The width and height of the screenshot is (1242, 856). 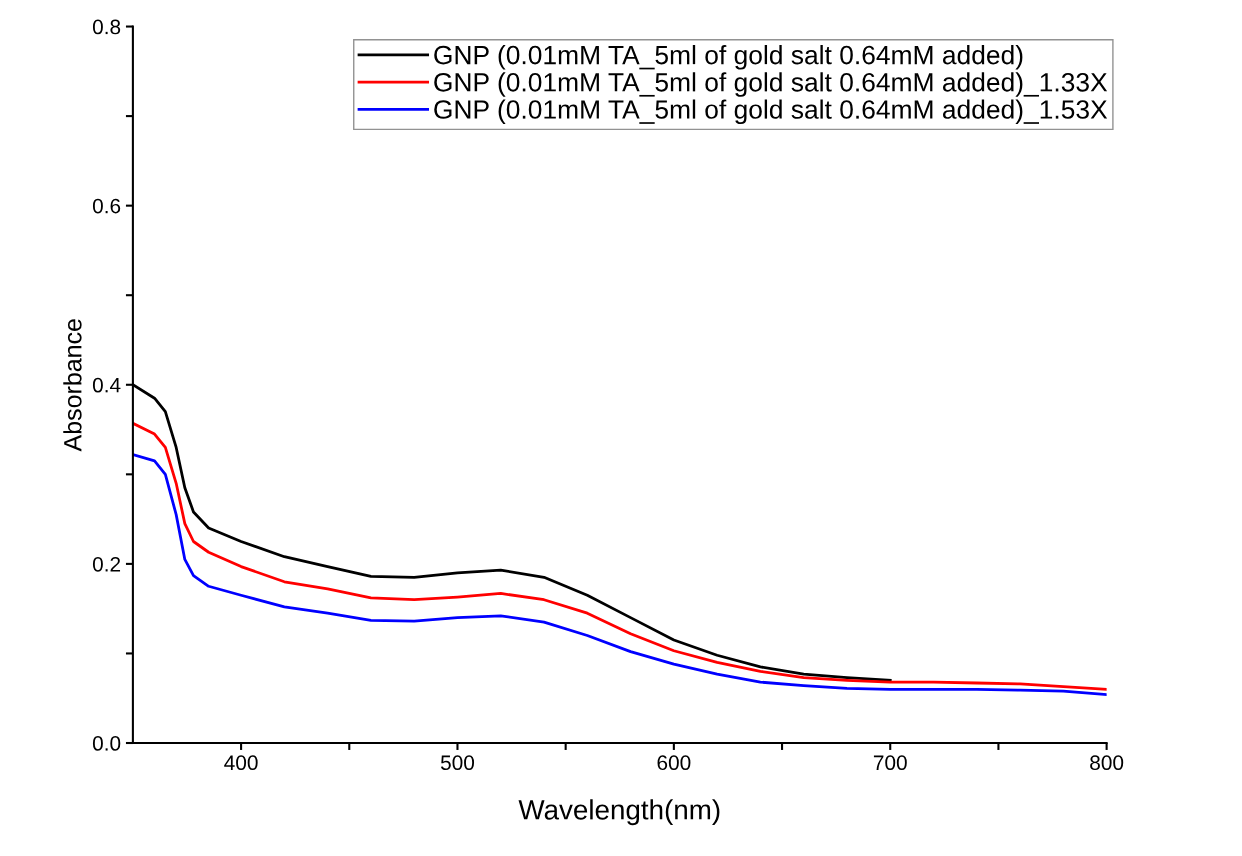 I want to click on x-tick-label: 500, so click(x=457, y=763).